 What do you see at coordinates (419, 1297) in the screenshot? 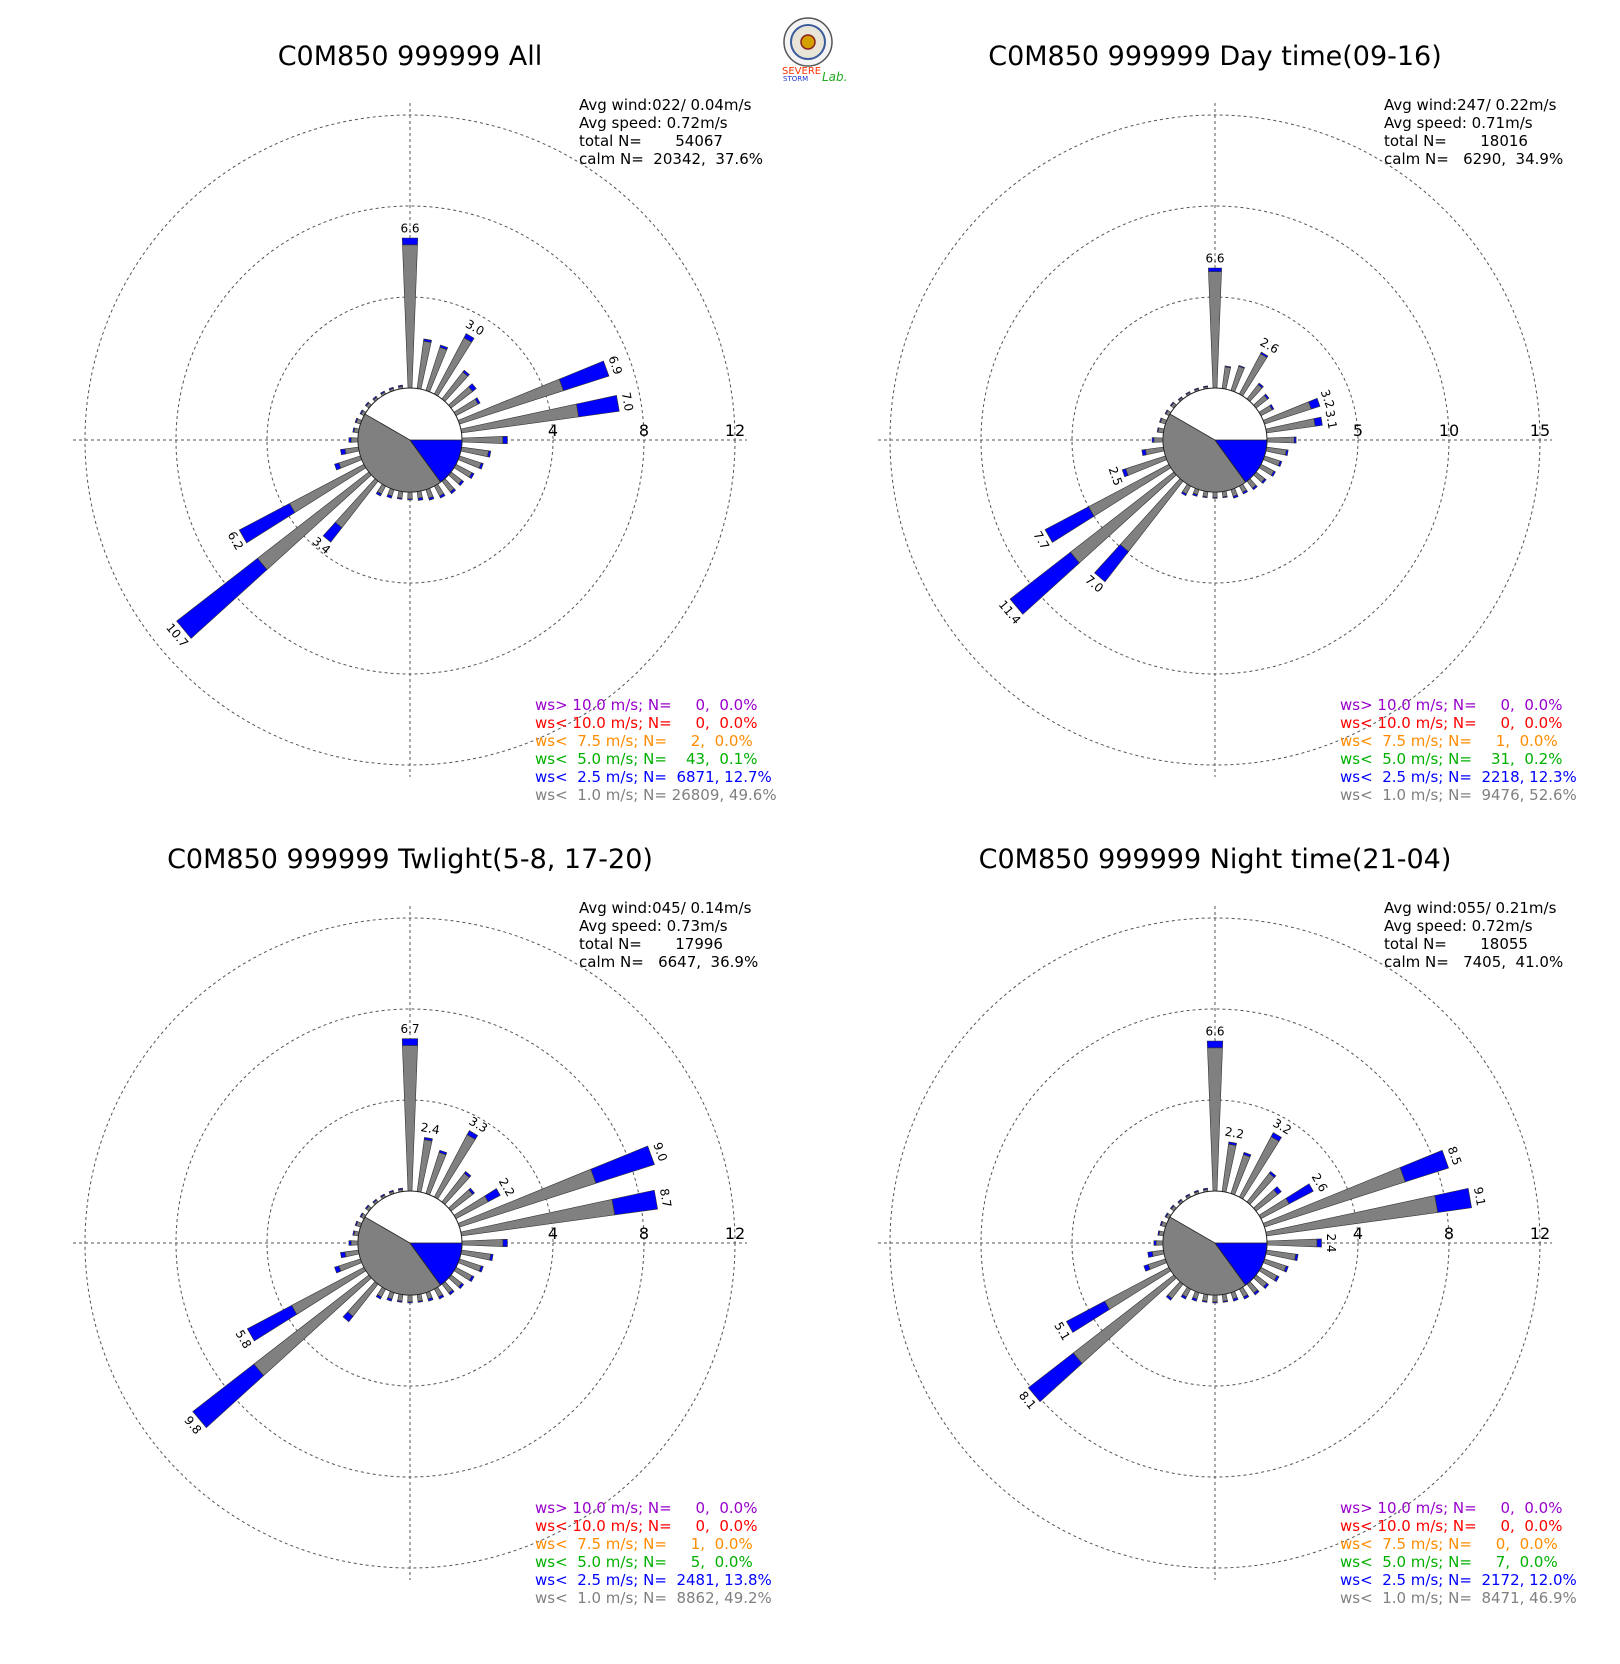
I see `petal-170-lt1` at bounding box center [419, 1297].